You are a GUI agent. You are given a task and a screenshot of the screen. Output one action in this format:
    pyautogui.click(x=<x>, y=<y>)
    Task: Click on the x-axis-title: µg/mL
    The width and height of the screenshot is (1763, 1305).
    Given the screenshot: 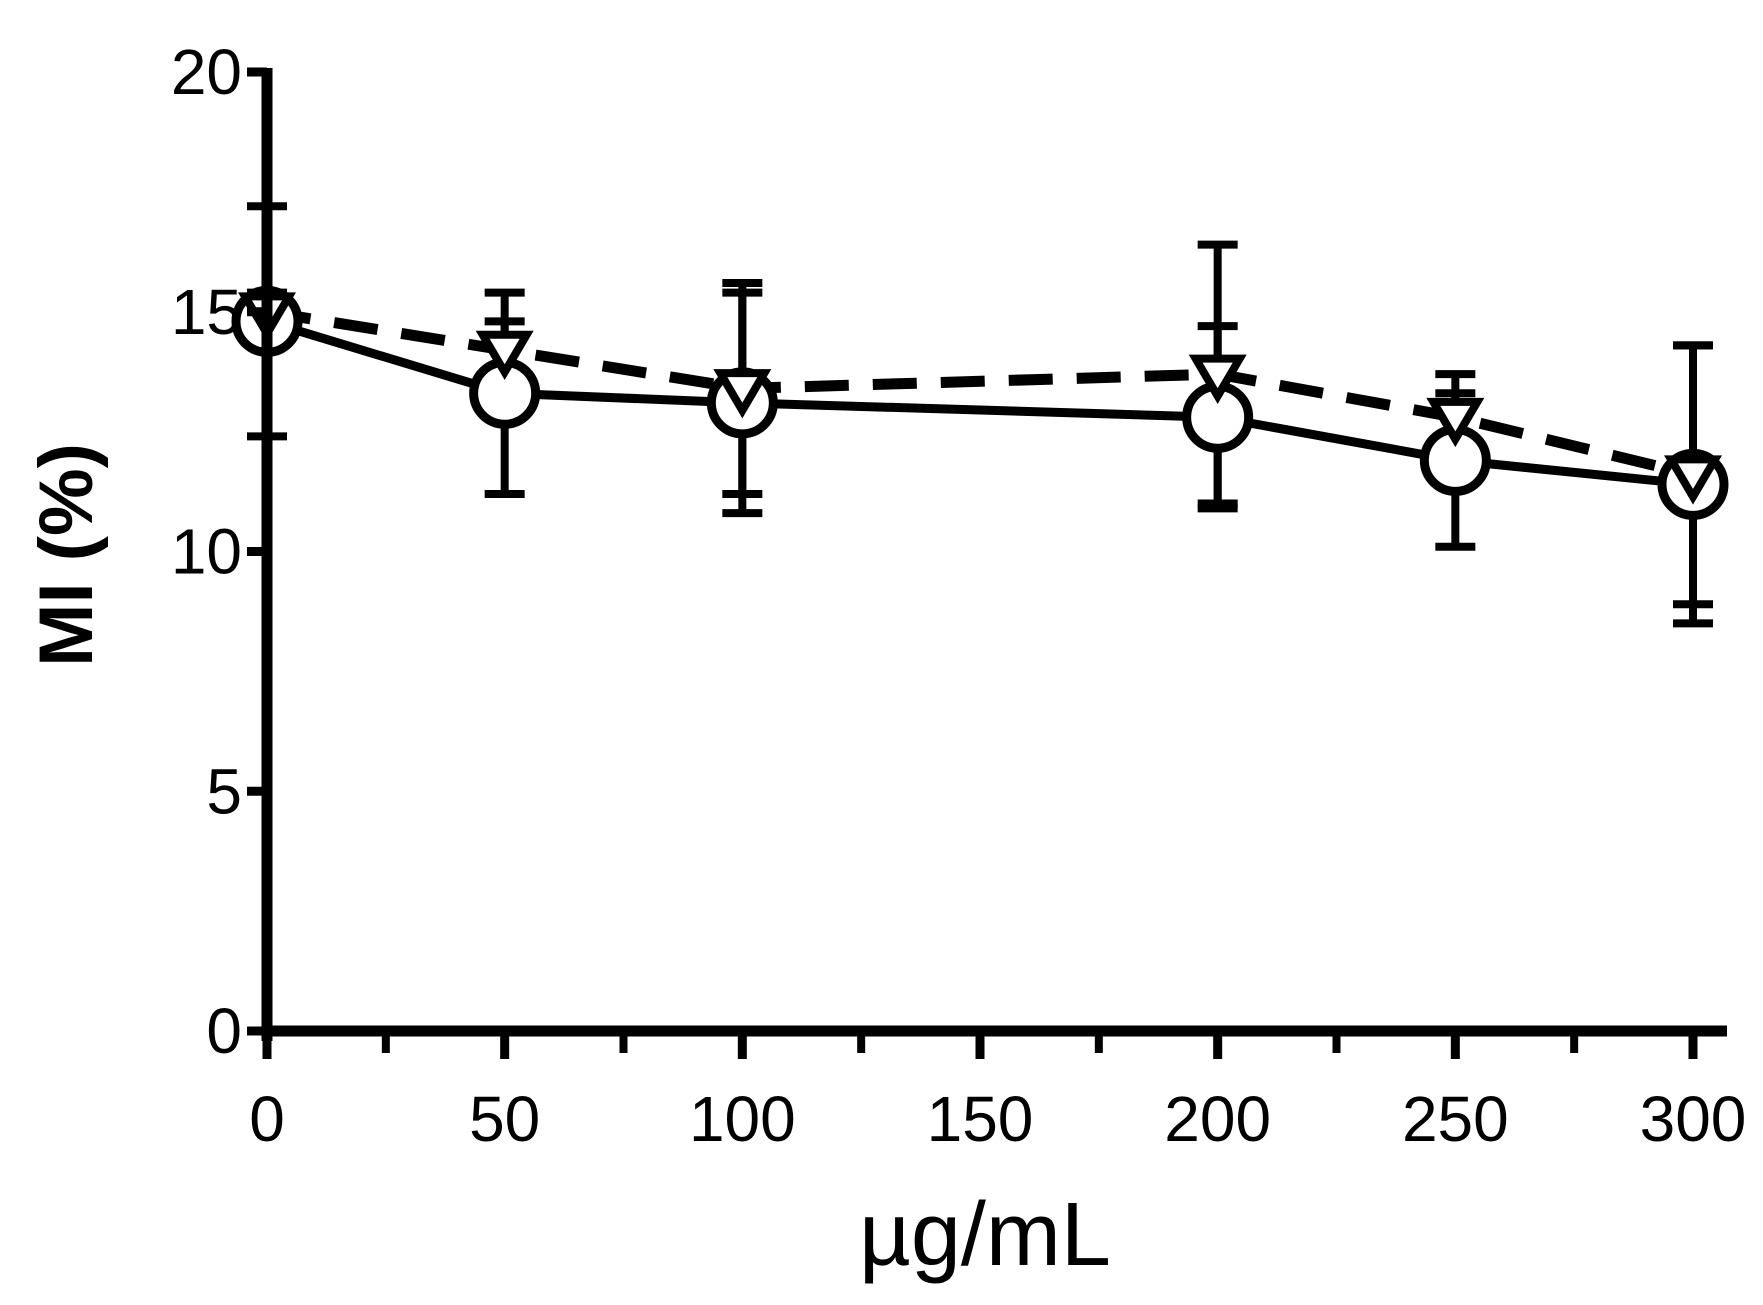 What is the action you would take?
    pyautogui.click(x=985, y=1235)
    